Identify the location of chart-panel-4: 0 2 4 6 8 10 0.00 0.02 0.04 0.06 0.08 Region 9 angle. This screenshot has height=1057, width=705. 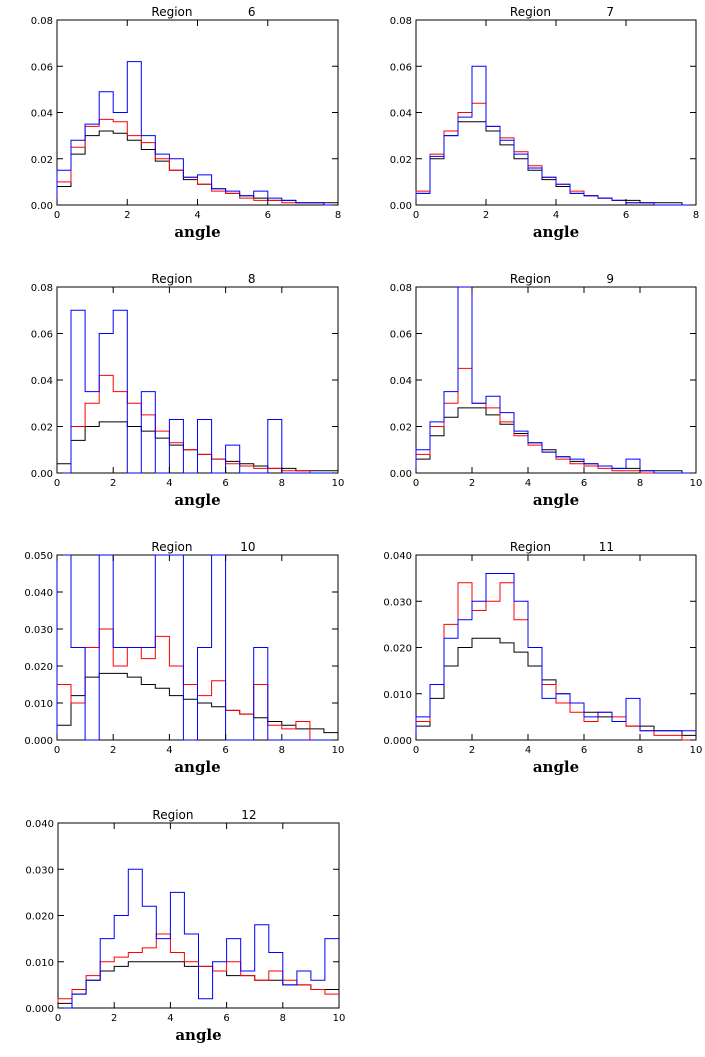
(546, 390).